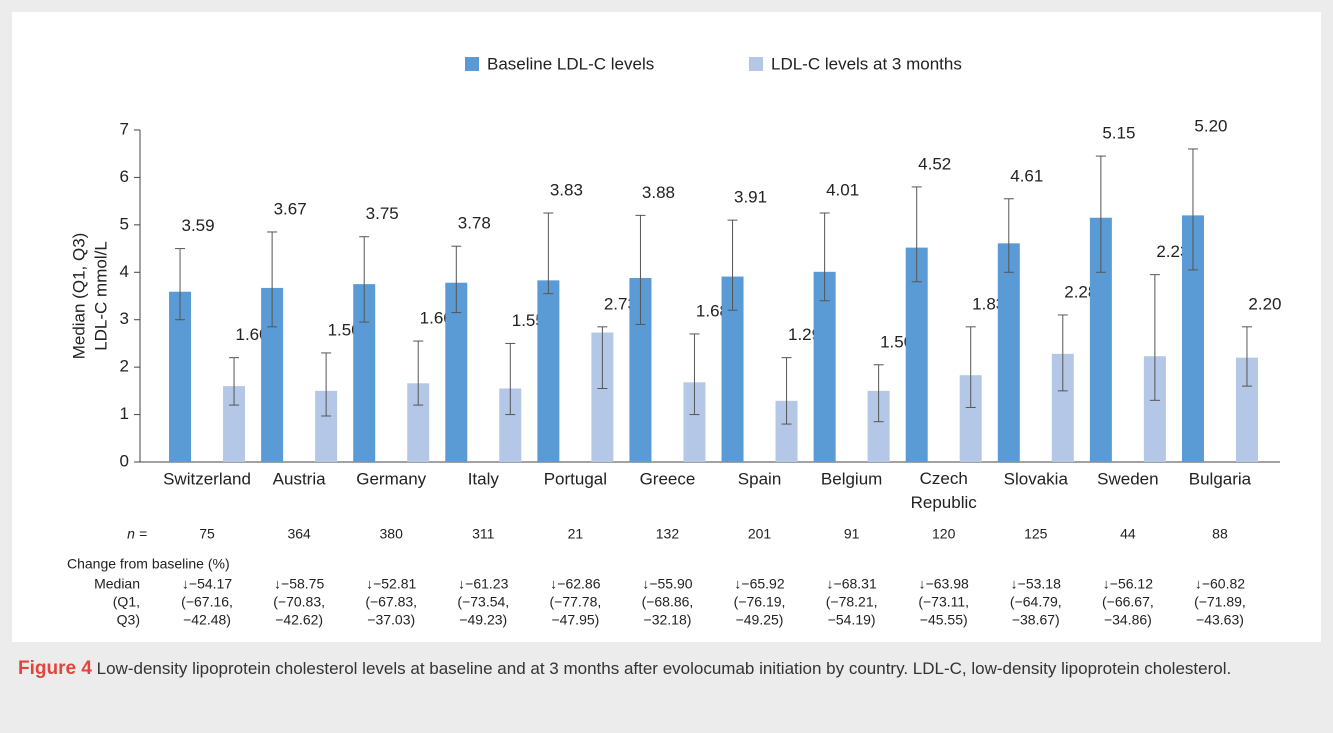 This screenshot has height=733, width=1333. I want to click on value-label: 3.78, so click(474, 223).